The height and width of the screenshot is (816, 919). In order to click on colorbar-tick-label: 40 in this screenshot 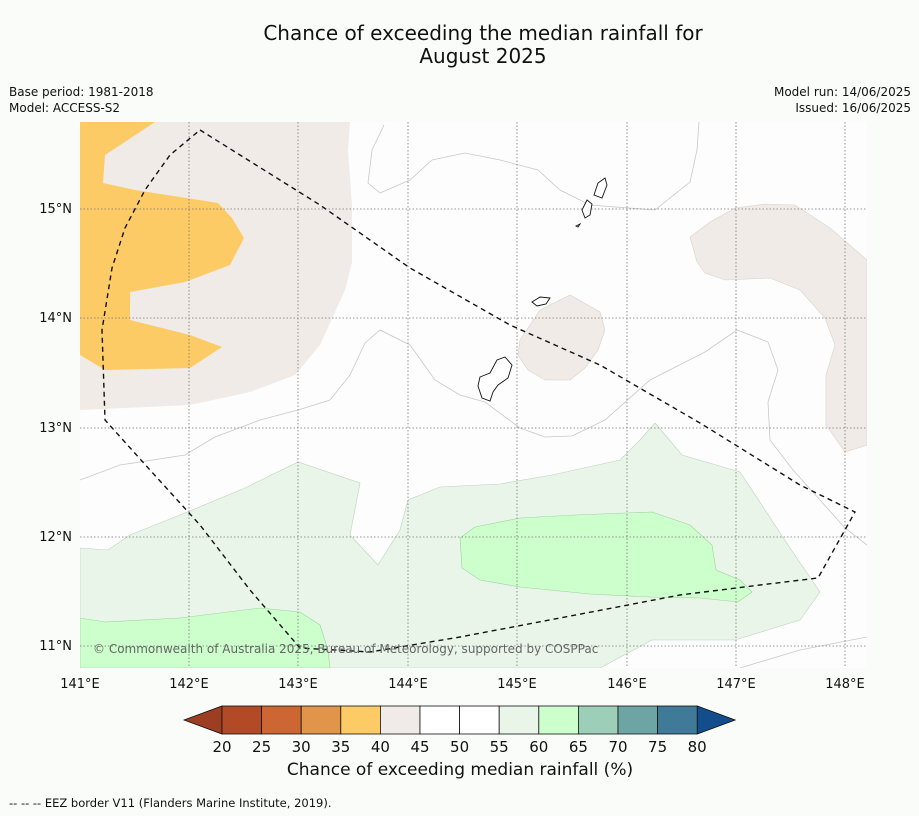, I will do `click(380, 747)`.